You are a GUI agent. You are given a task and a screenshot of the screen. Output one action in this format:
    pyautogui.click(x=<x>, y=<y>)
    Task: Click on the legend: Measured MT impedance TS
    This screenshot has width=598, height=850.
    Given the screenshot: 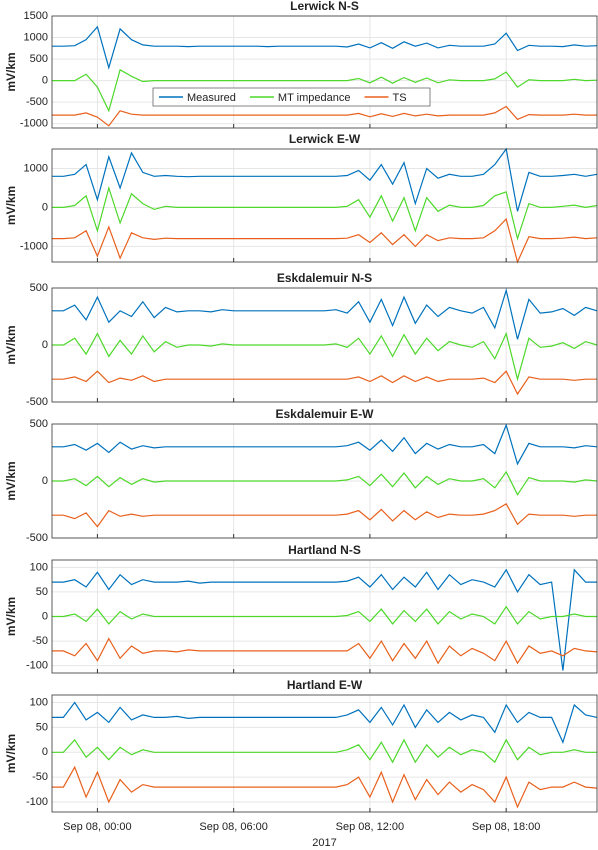 What is the action you would take?
    pyautogui.click(x=291, y=97)
    